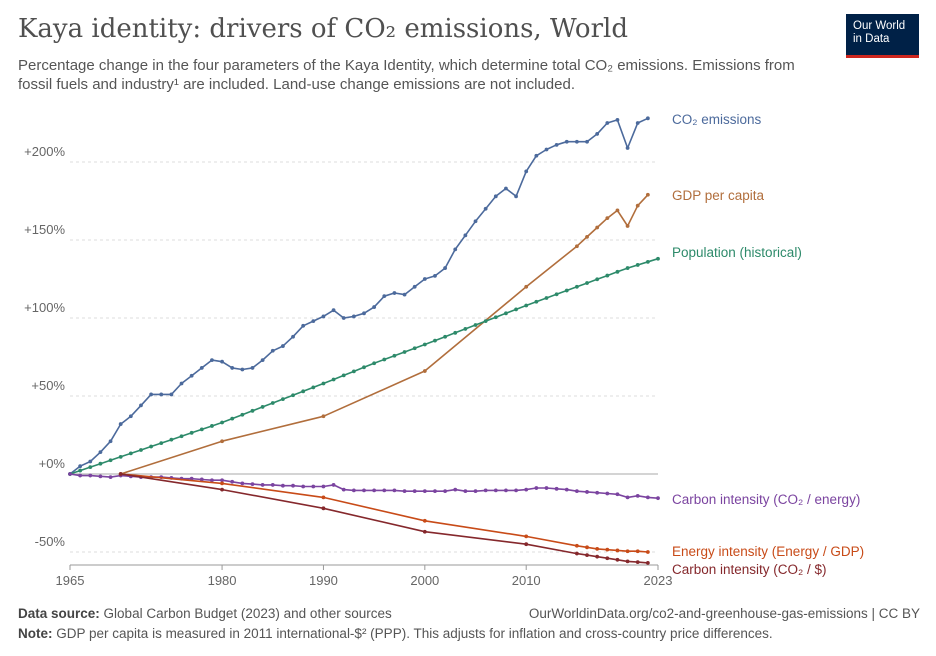  What do you see at coordinates (871, 39) in the screenshot?
I see `logo-line-2: in Data` at bounding box center [871, 39].